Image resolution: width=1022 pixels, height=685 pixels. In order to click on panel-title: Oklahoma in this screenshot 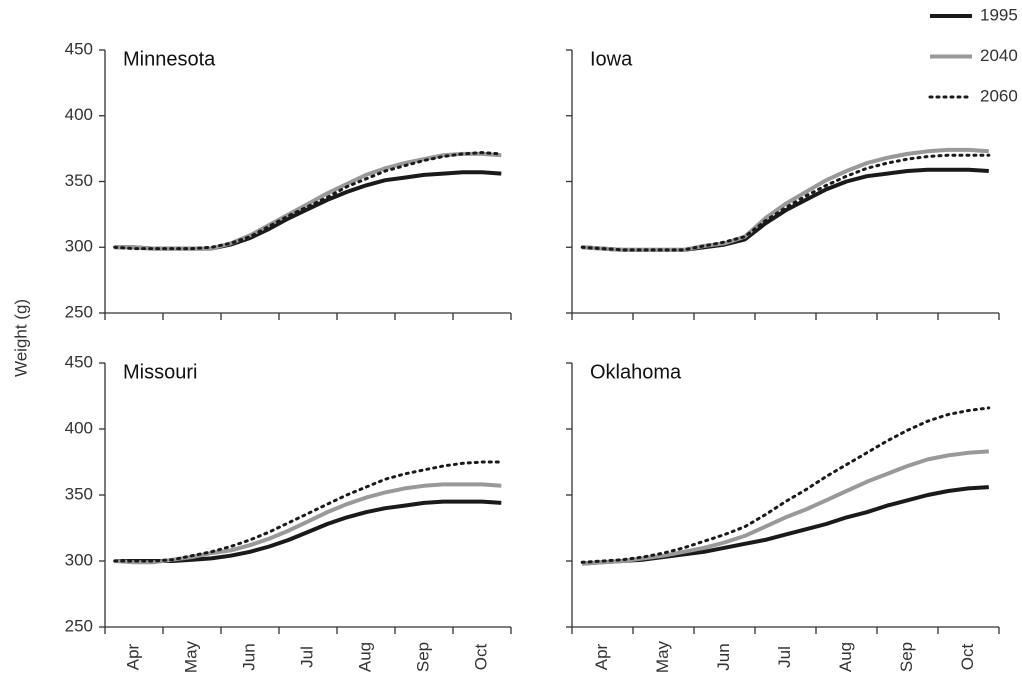, I will do `click(636, 372)`.